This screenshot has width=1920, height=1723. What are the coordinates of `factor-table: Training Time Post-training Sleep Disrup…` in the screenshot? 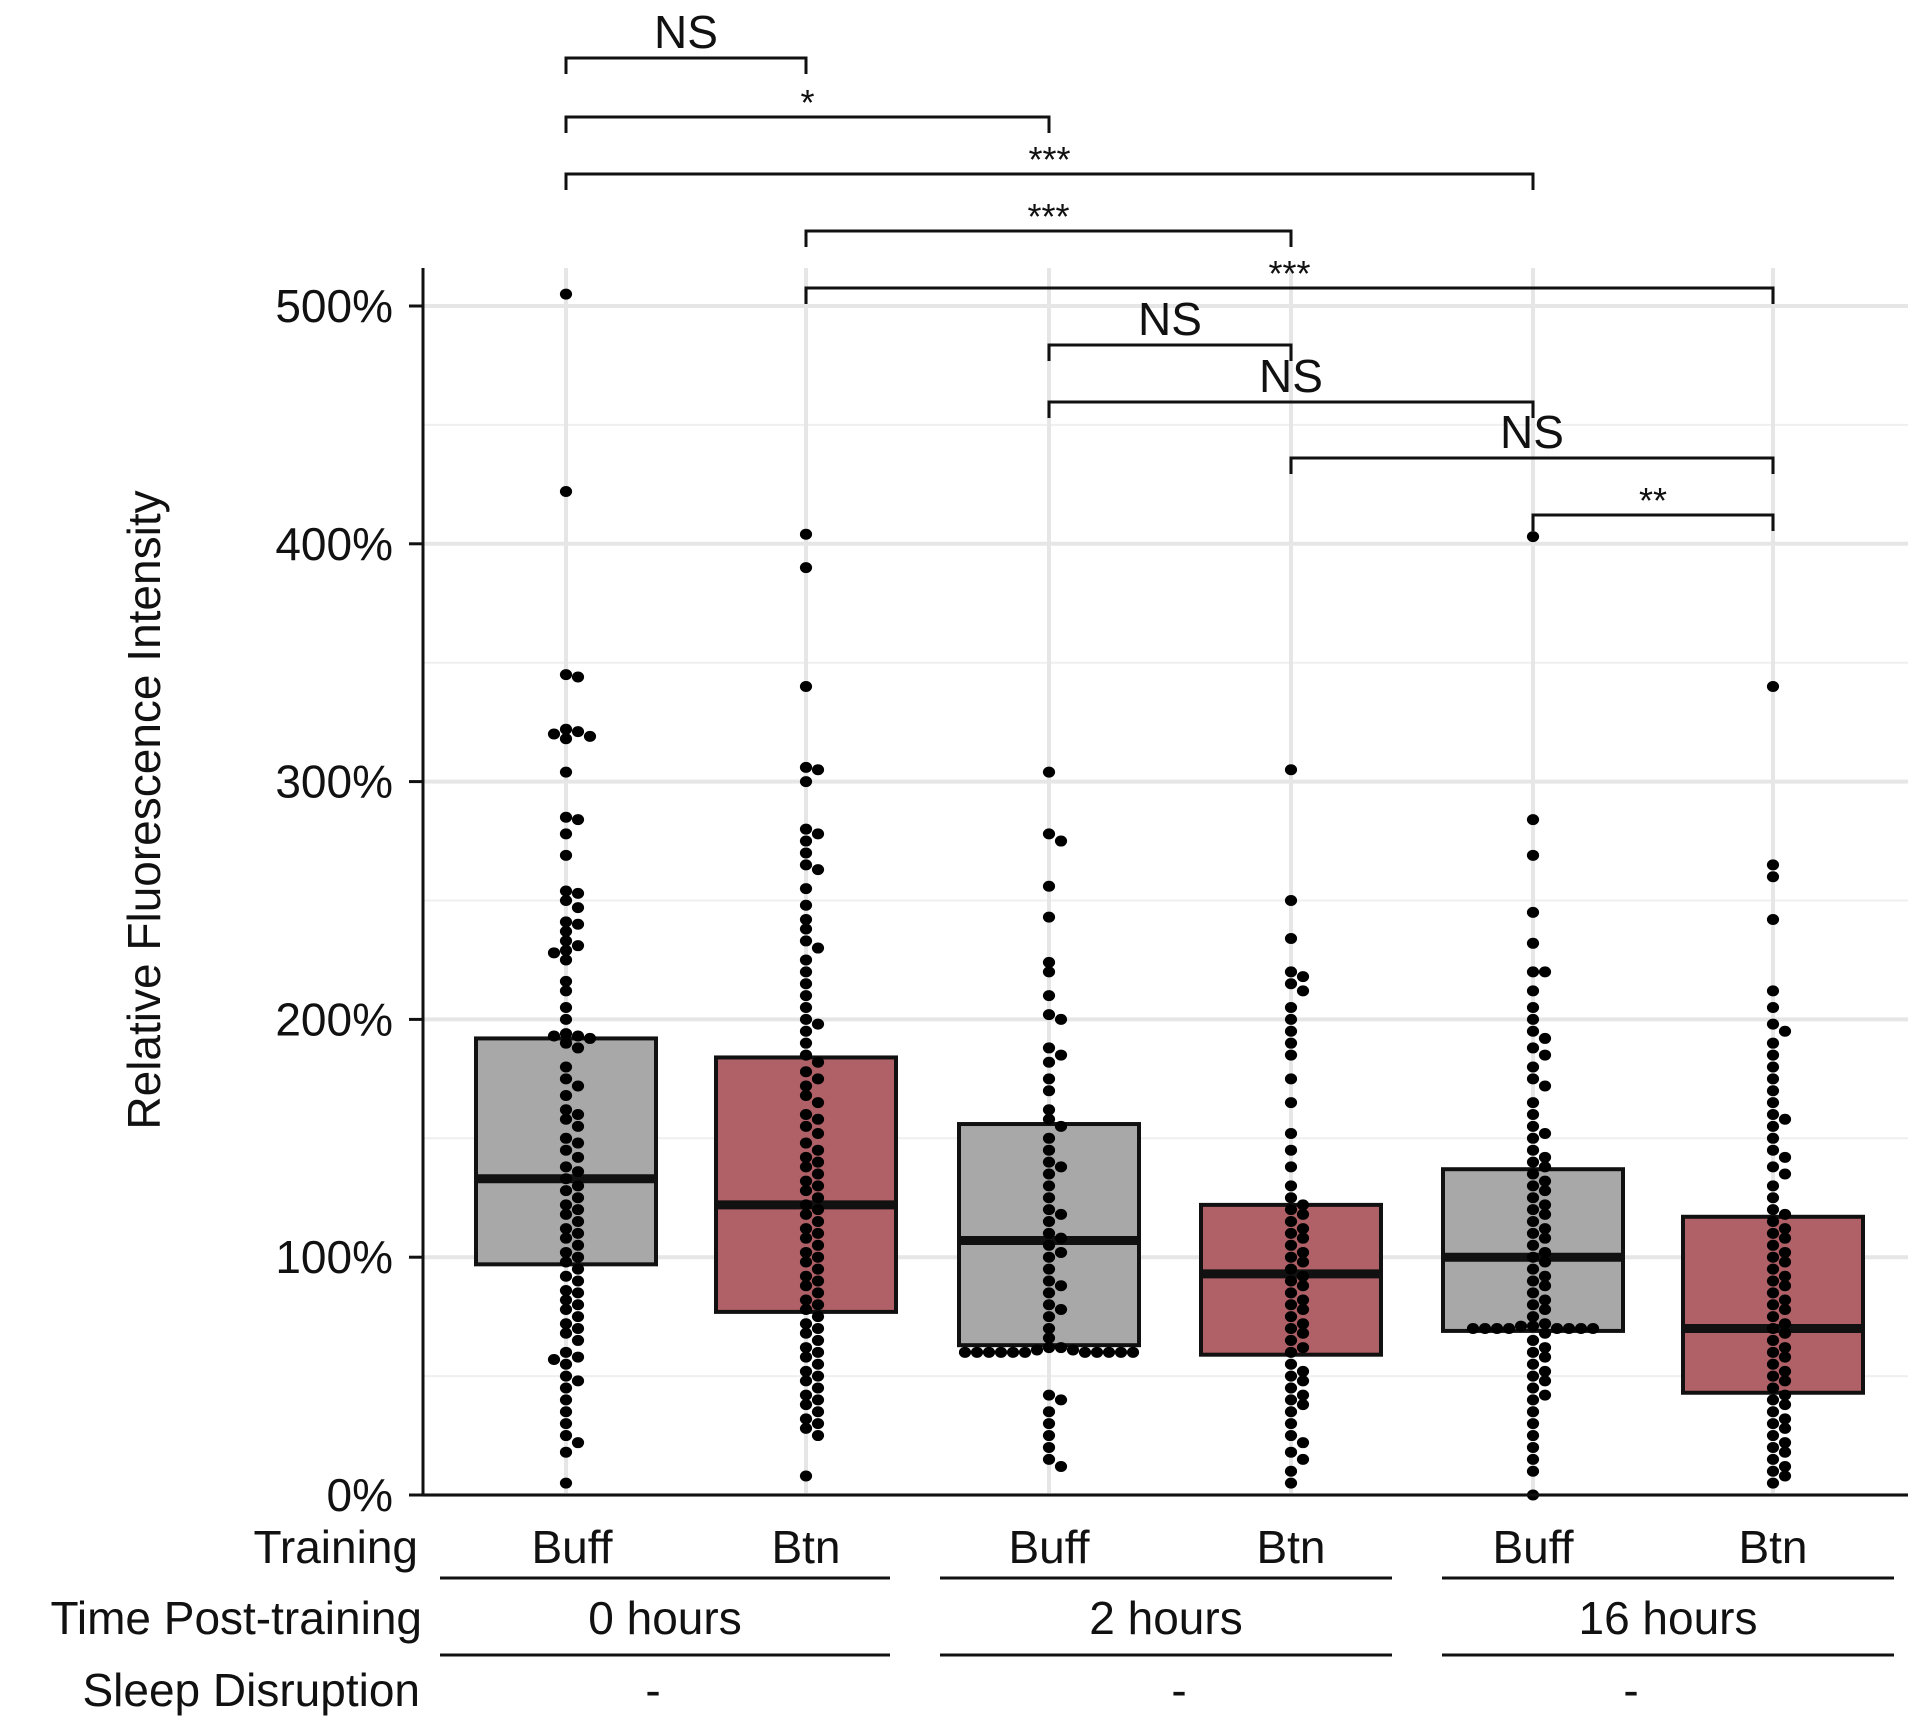 It's located at (972, 1618).